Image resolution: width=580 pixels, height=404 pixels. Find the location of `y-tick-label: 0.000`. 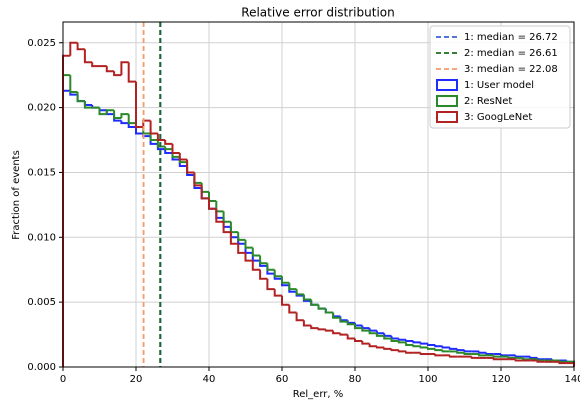

y-tick-label: 0.000 is located at coordinates (41, 367).